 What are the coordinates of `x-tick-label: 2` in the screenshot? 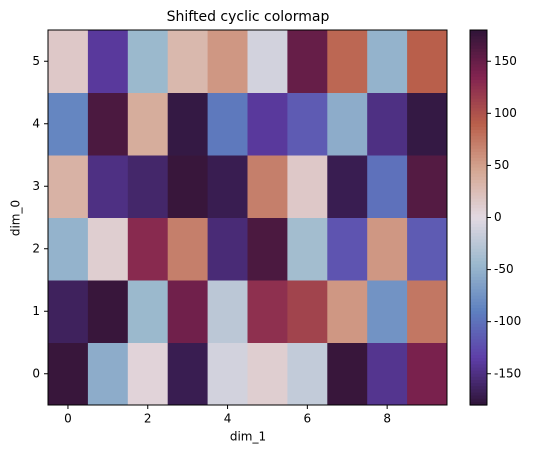 It's located at (148, 419).